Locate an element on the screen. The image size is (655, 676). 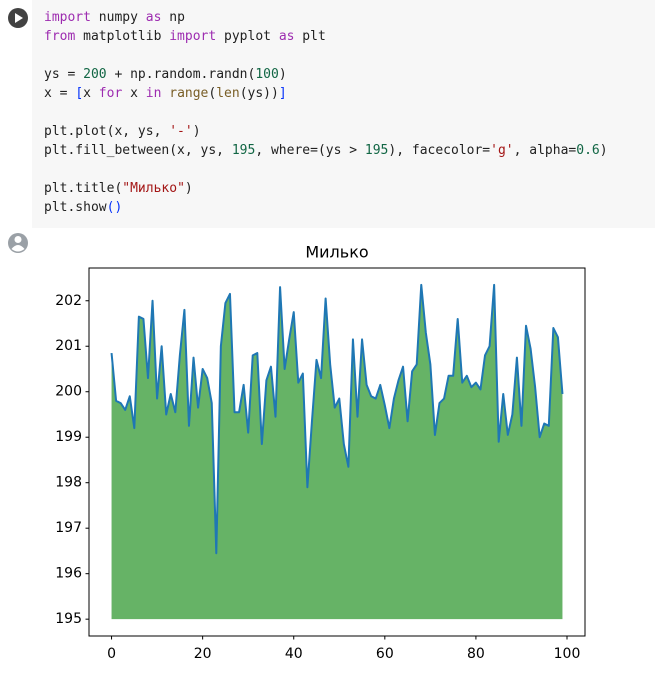
code-token: plt.show is located at coordinates (75, 207).